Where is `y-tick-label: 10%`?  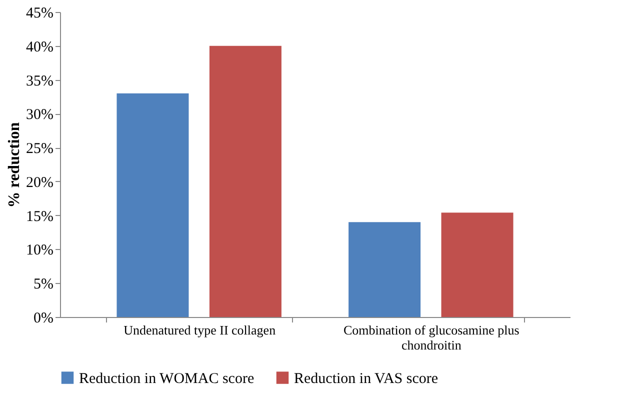 y-tick-label: 10% is located at coordinates (40, 250).